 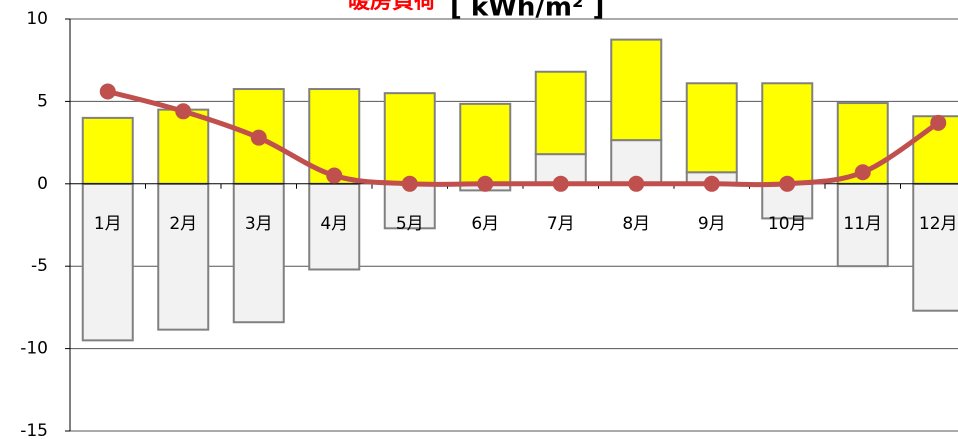 I want to click on x-tick-label: 10月, so click(x=787, y=224).